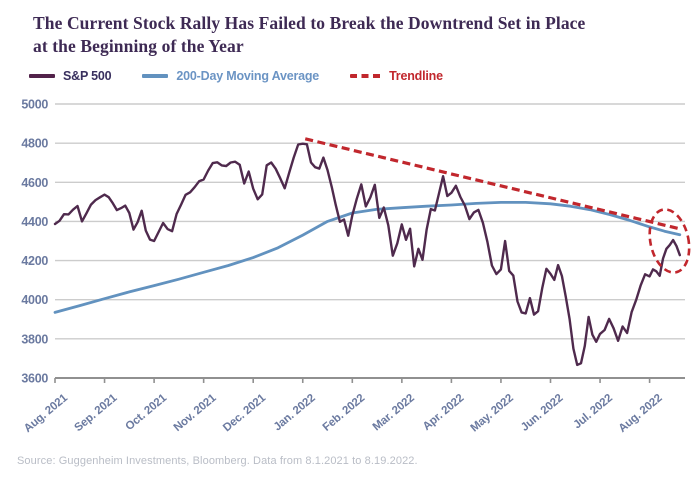 The image size is (700, 493). I want to click on x-tick-label: Dec. 2021, so click(245, 413).